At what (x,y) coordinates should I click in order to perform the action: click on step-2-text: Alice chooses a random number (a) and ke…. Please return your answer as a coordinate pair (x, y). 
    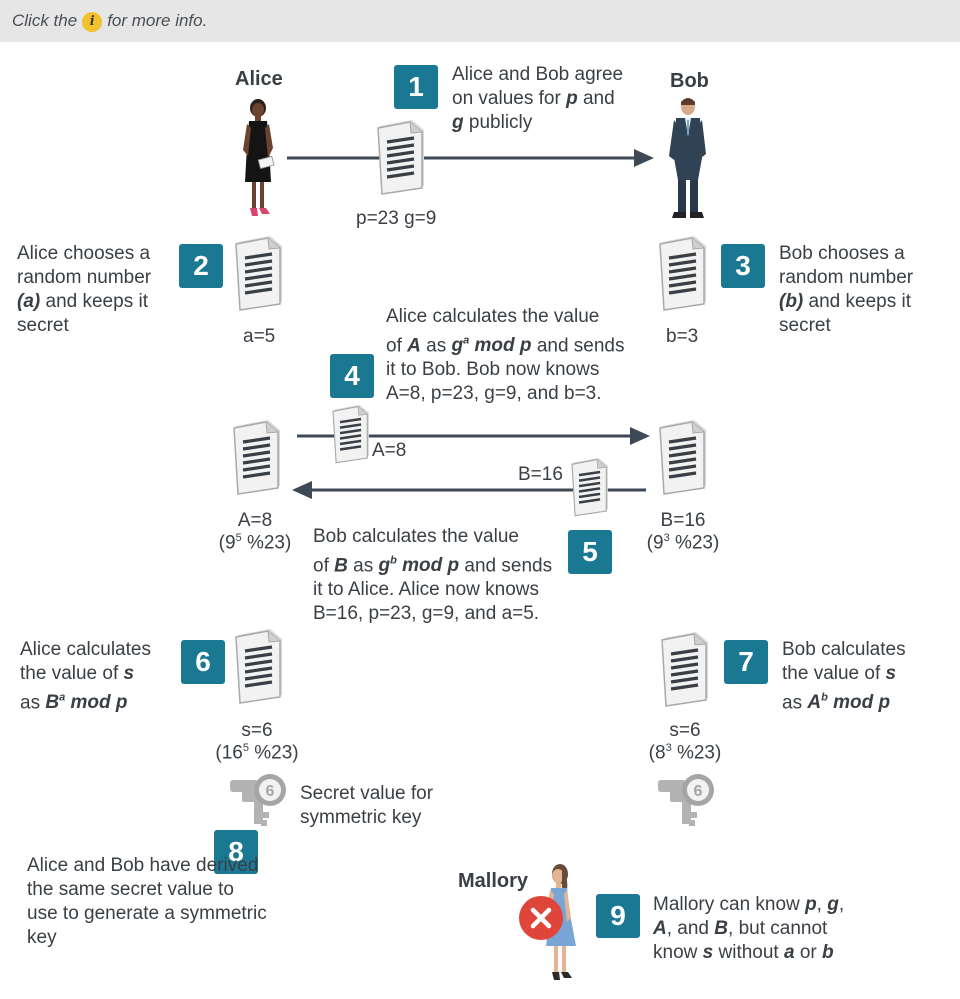
    Looking at the image, I should click on (84, 289).